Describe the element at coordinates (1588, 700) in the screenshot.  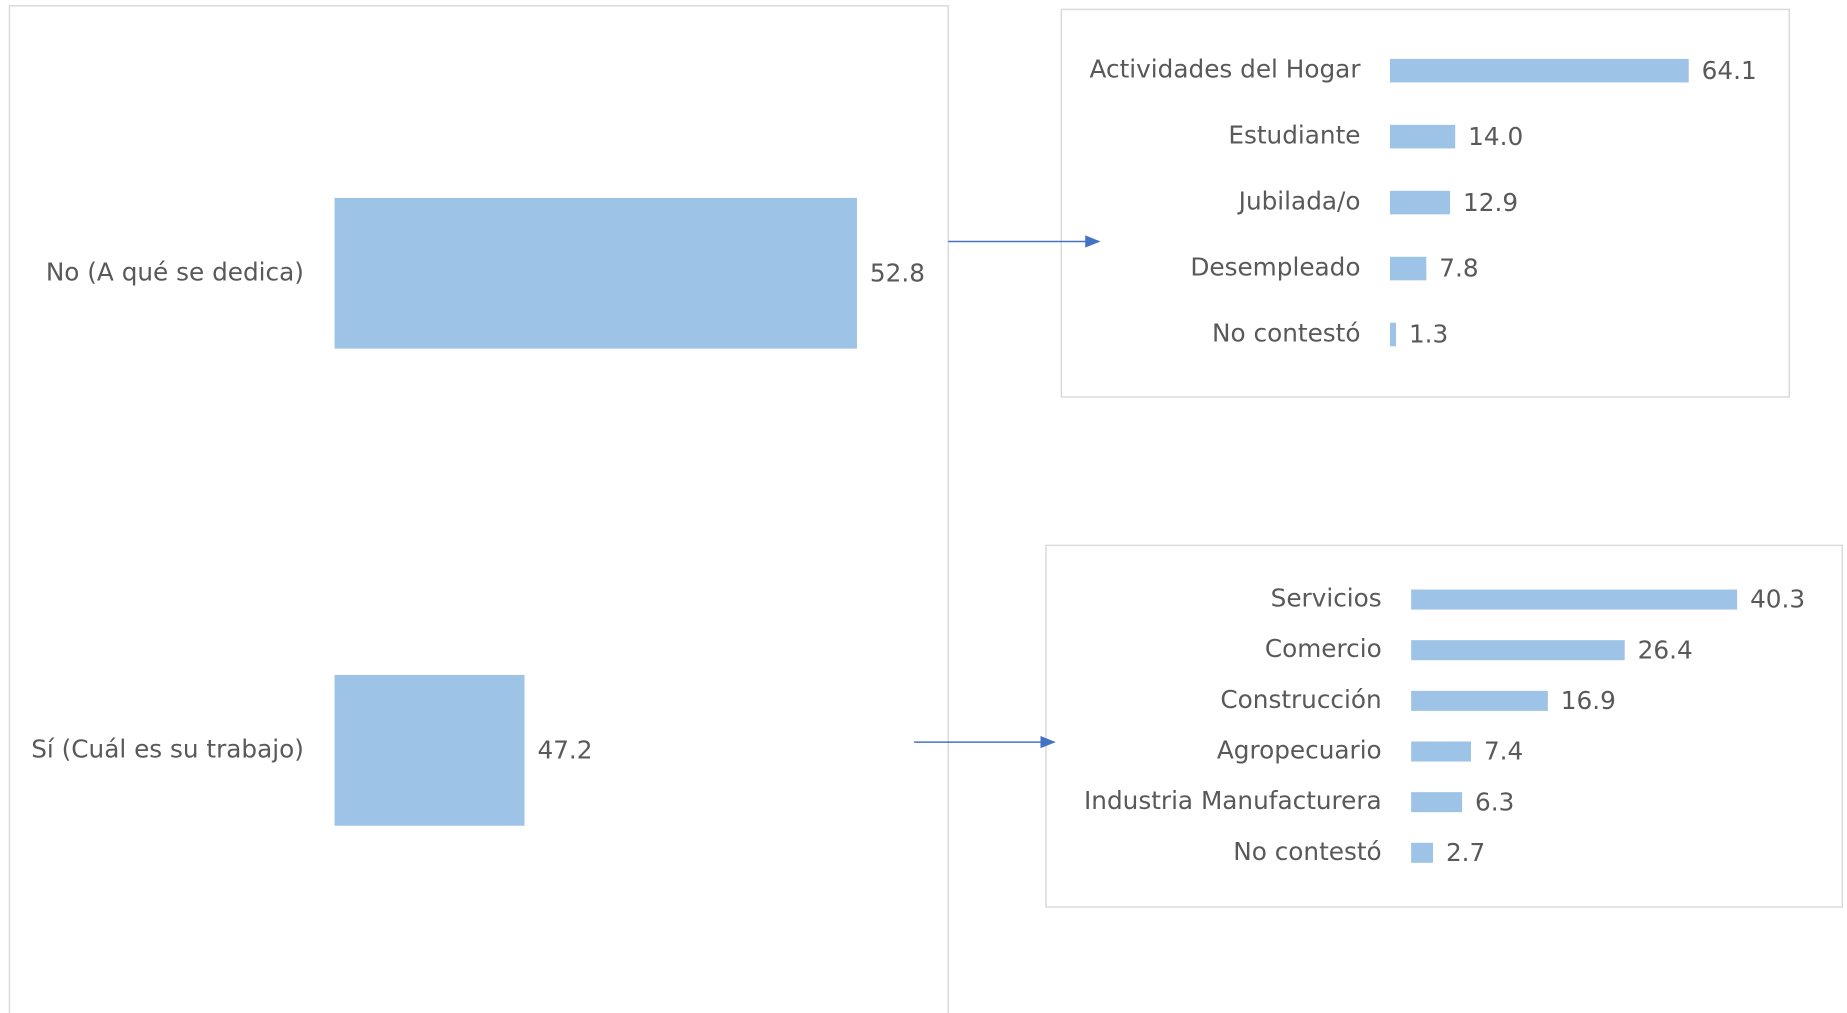
I see `value-label: 16.9` at that location.